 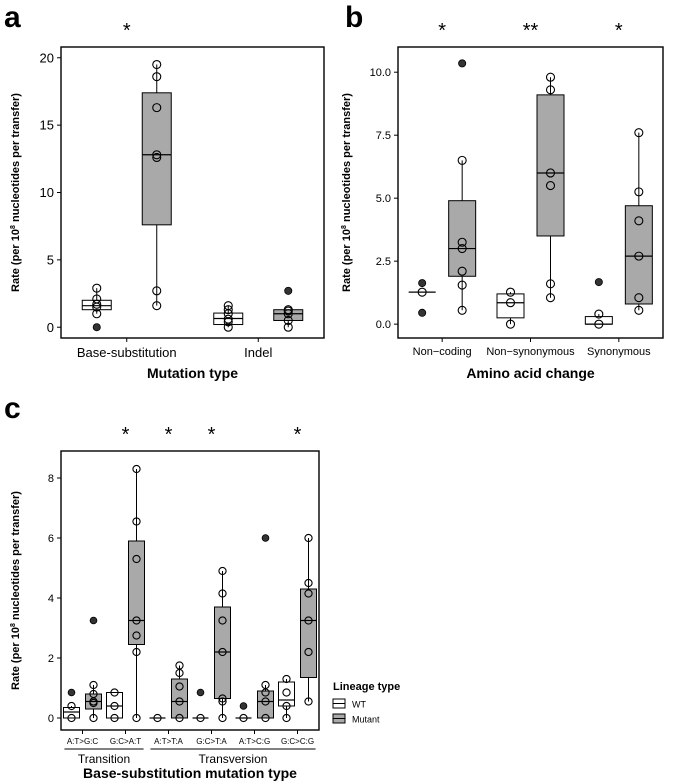 What do you see at coordinates (192, 373) in the screenshot?
I see `x-axis-label: Mutation type` at bounding box center [192, 373].